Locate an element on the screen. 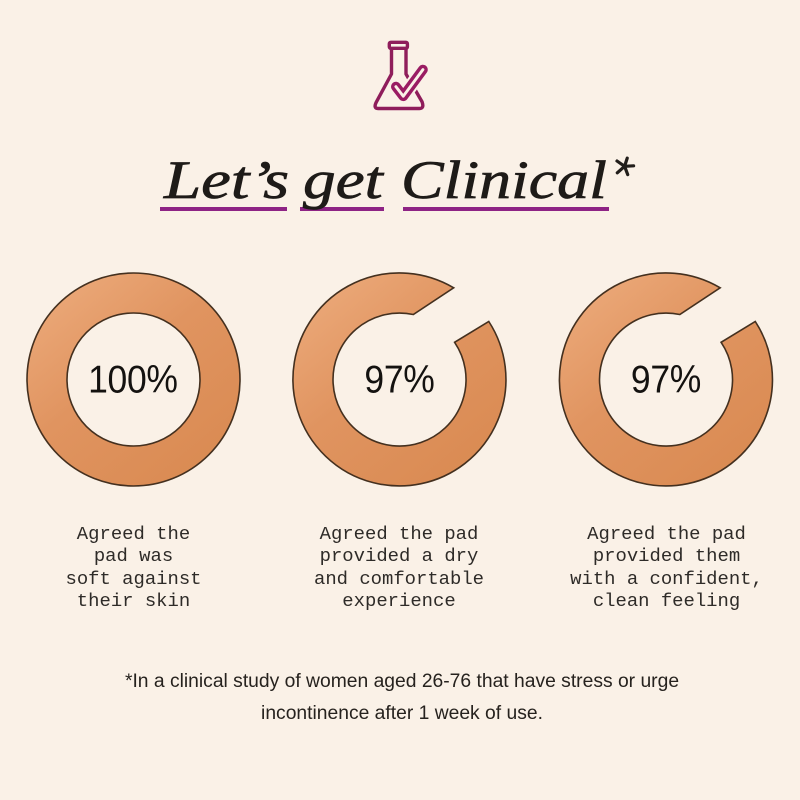  svg-text: 100% is located at coordinates (133, 379).